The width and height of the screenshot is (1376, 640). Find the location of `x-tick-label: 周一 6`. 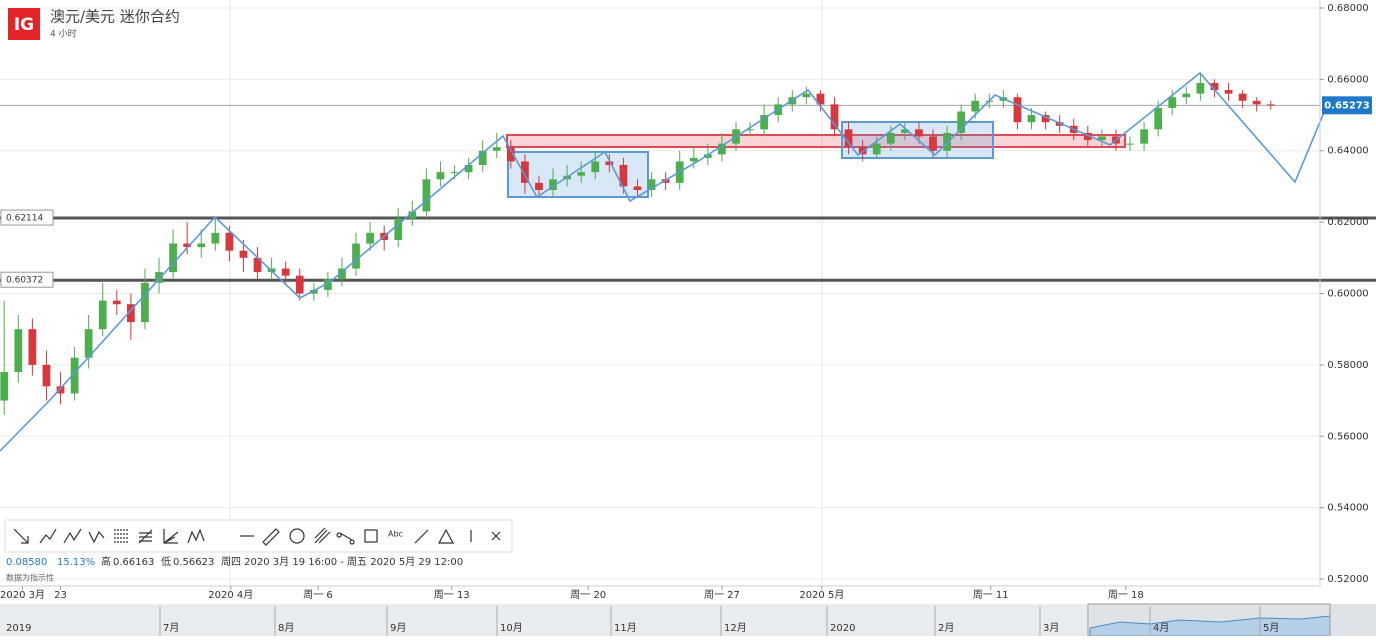

x-tick-label: 周一 6 is located at coordinates (318, 595).